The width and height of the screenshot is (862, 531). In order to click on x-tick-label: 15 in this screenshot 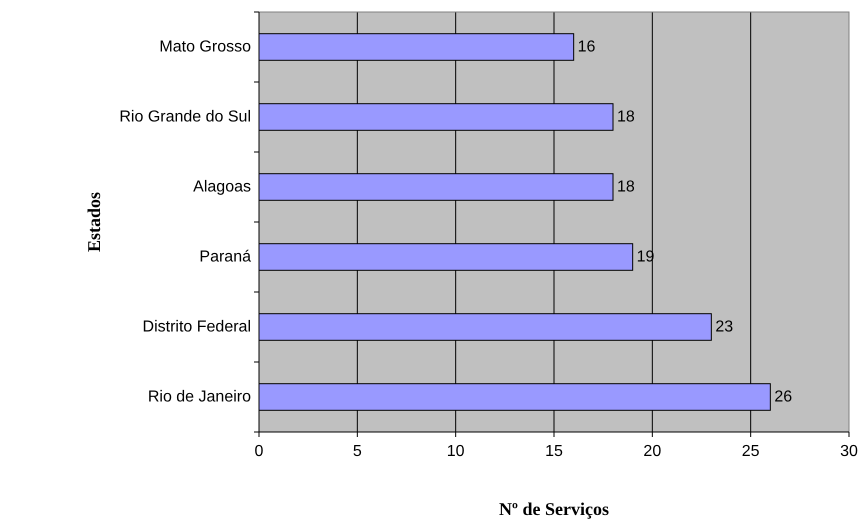, I will do `click(554, 451)`.